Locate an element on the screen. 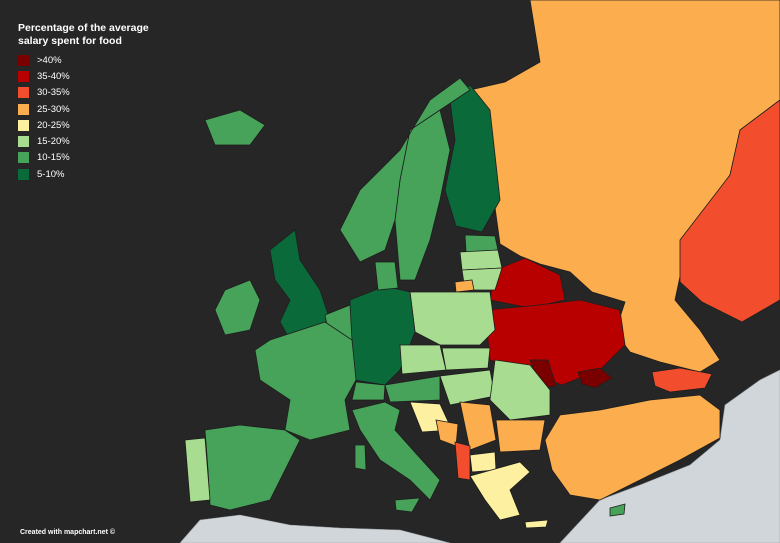 The height and width of the screenshot is (543, 780). legend-label: 20-25% is located at coordinates (53, 125).